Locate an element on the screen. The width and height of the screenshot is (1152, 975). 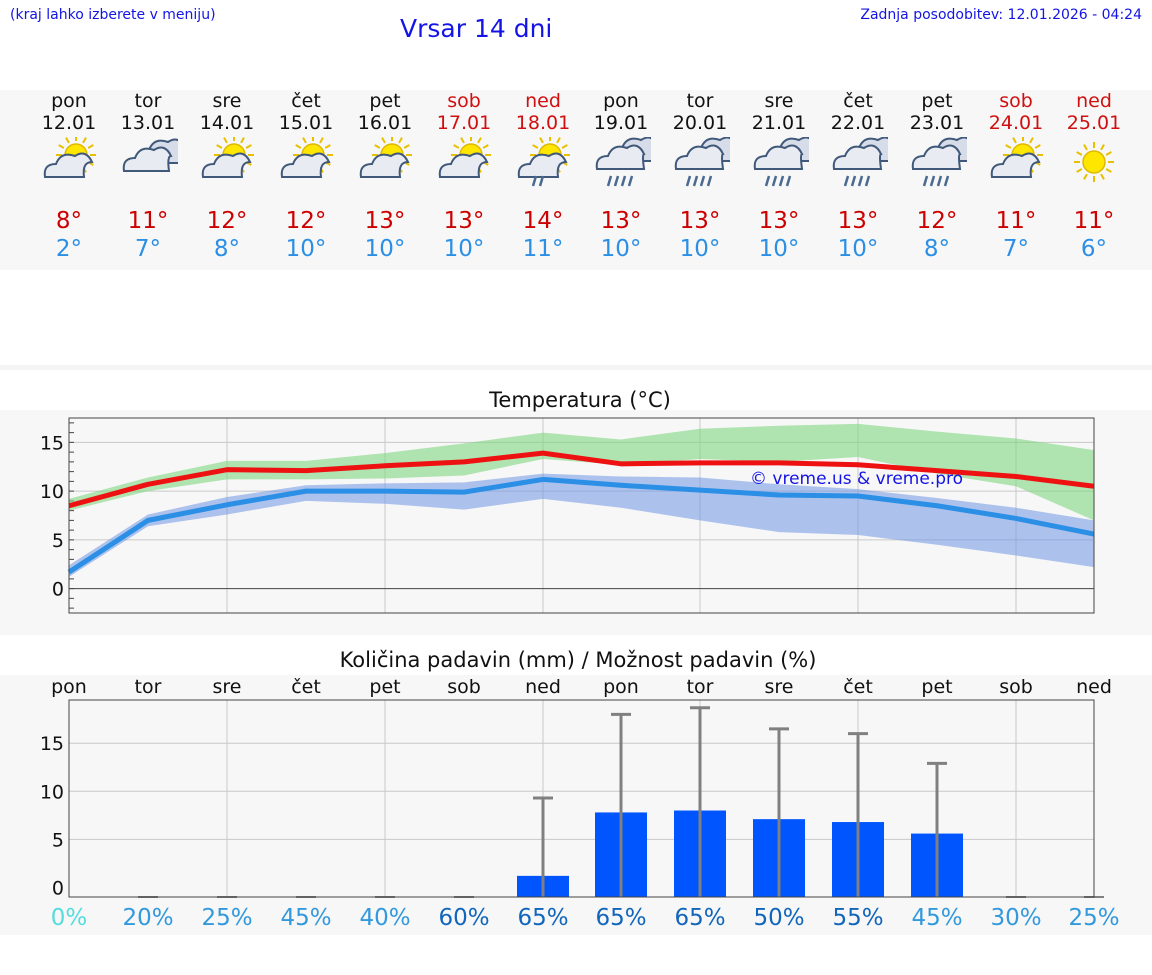
forecast-day: tor 20.01 13° 10° is located at coordinates (700, 176).